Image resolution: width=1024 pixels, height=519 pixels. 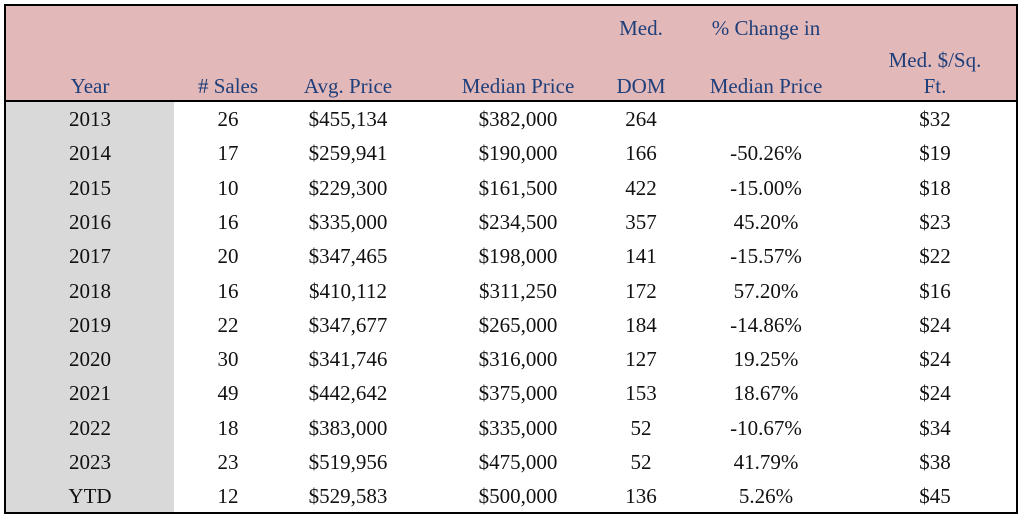 I want to click on cell-median: $316,000, so click(x=518, y=359).